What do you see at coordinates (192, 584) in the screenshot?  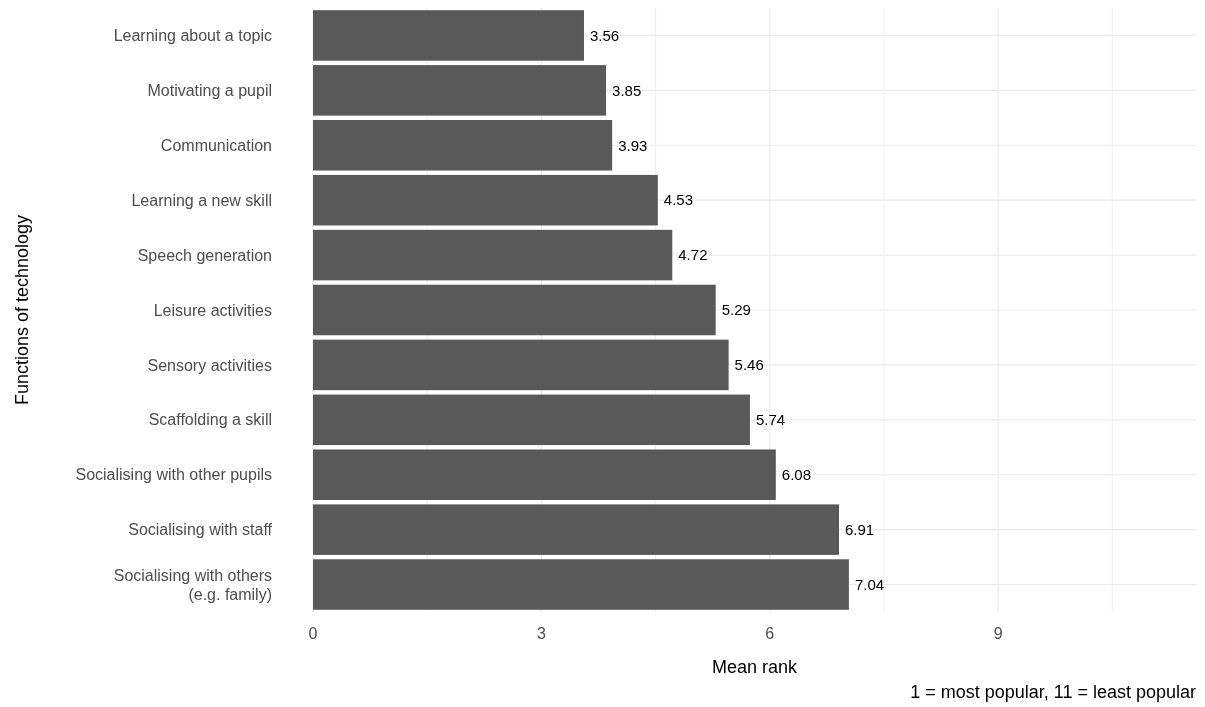 I see `y-tick-label: Socialising with others (e.g. family)` at bounding box center [192, 584].